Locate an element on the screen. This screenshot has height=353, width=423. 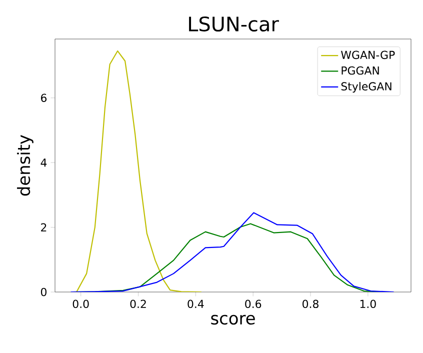
legend-label: WGAN-GP is located at coordinates (368, 55).